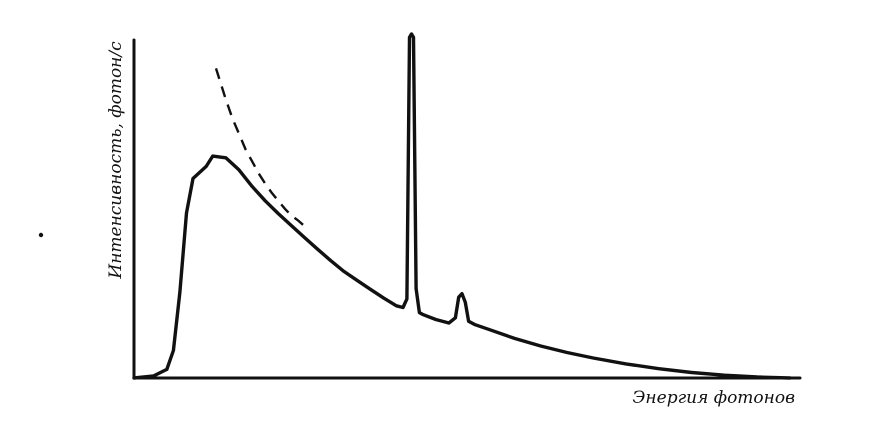  Describe the element at coordinates (713, 398) in the screenshot. I see `x-axis-title: Энергия фотонов` at that location.